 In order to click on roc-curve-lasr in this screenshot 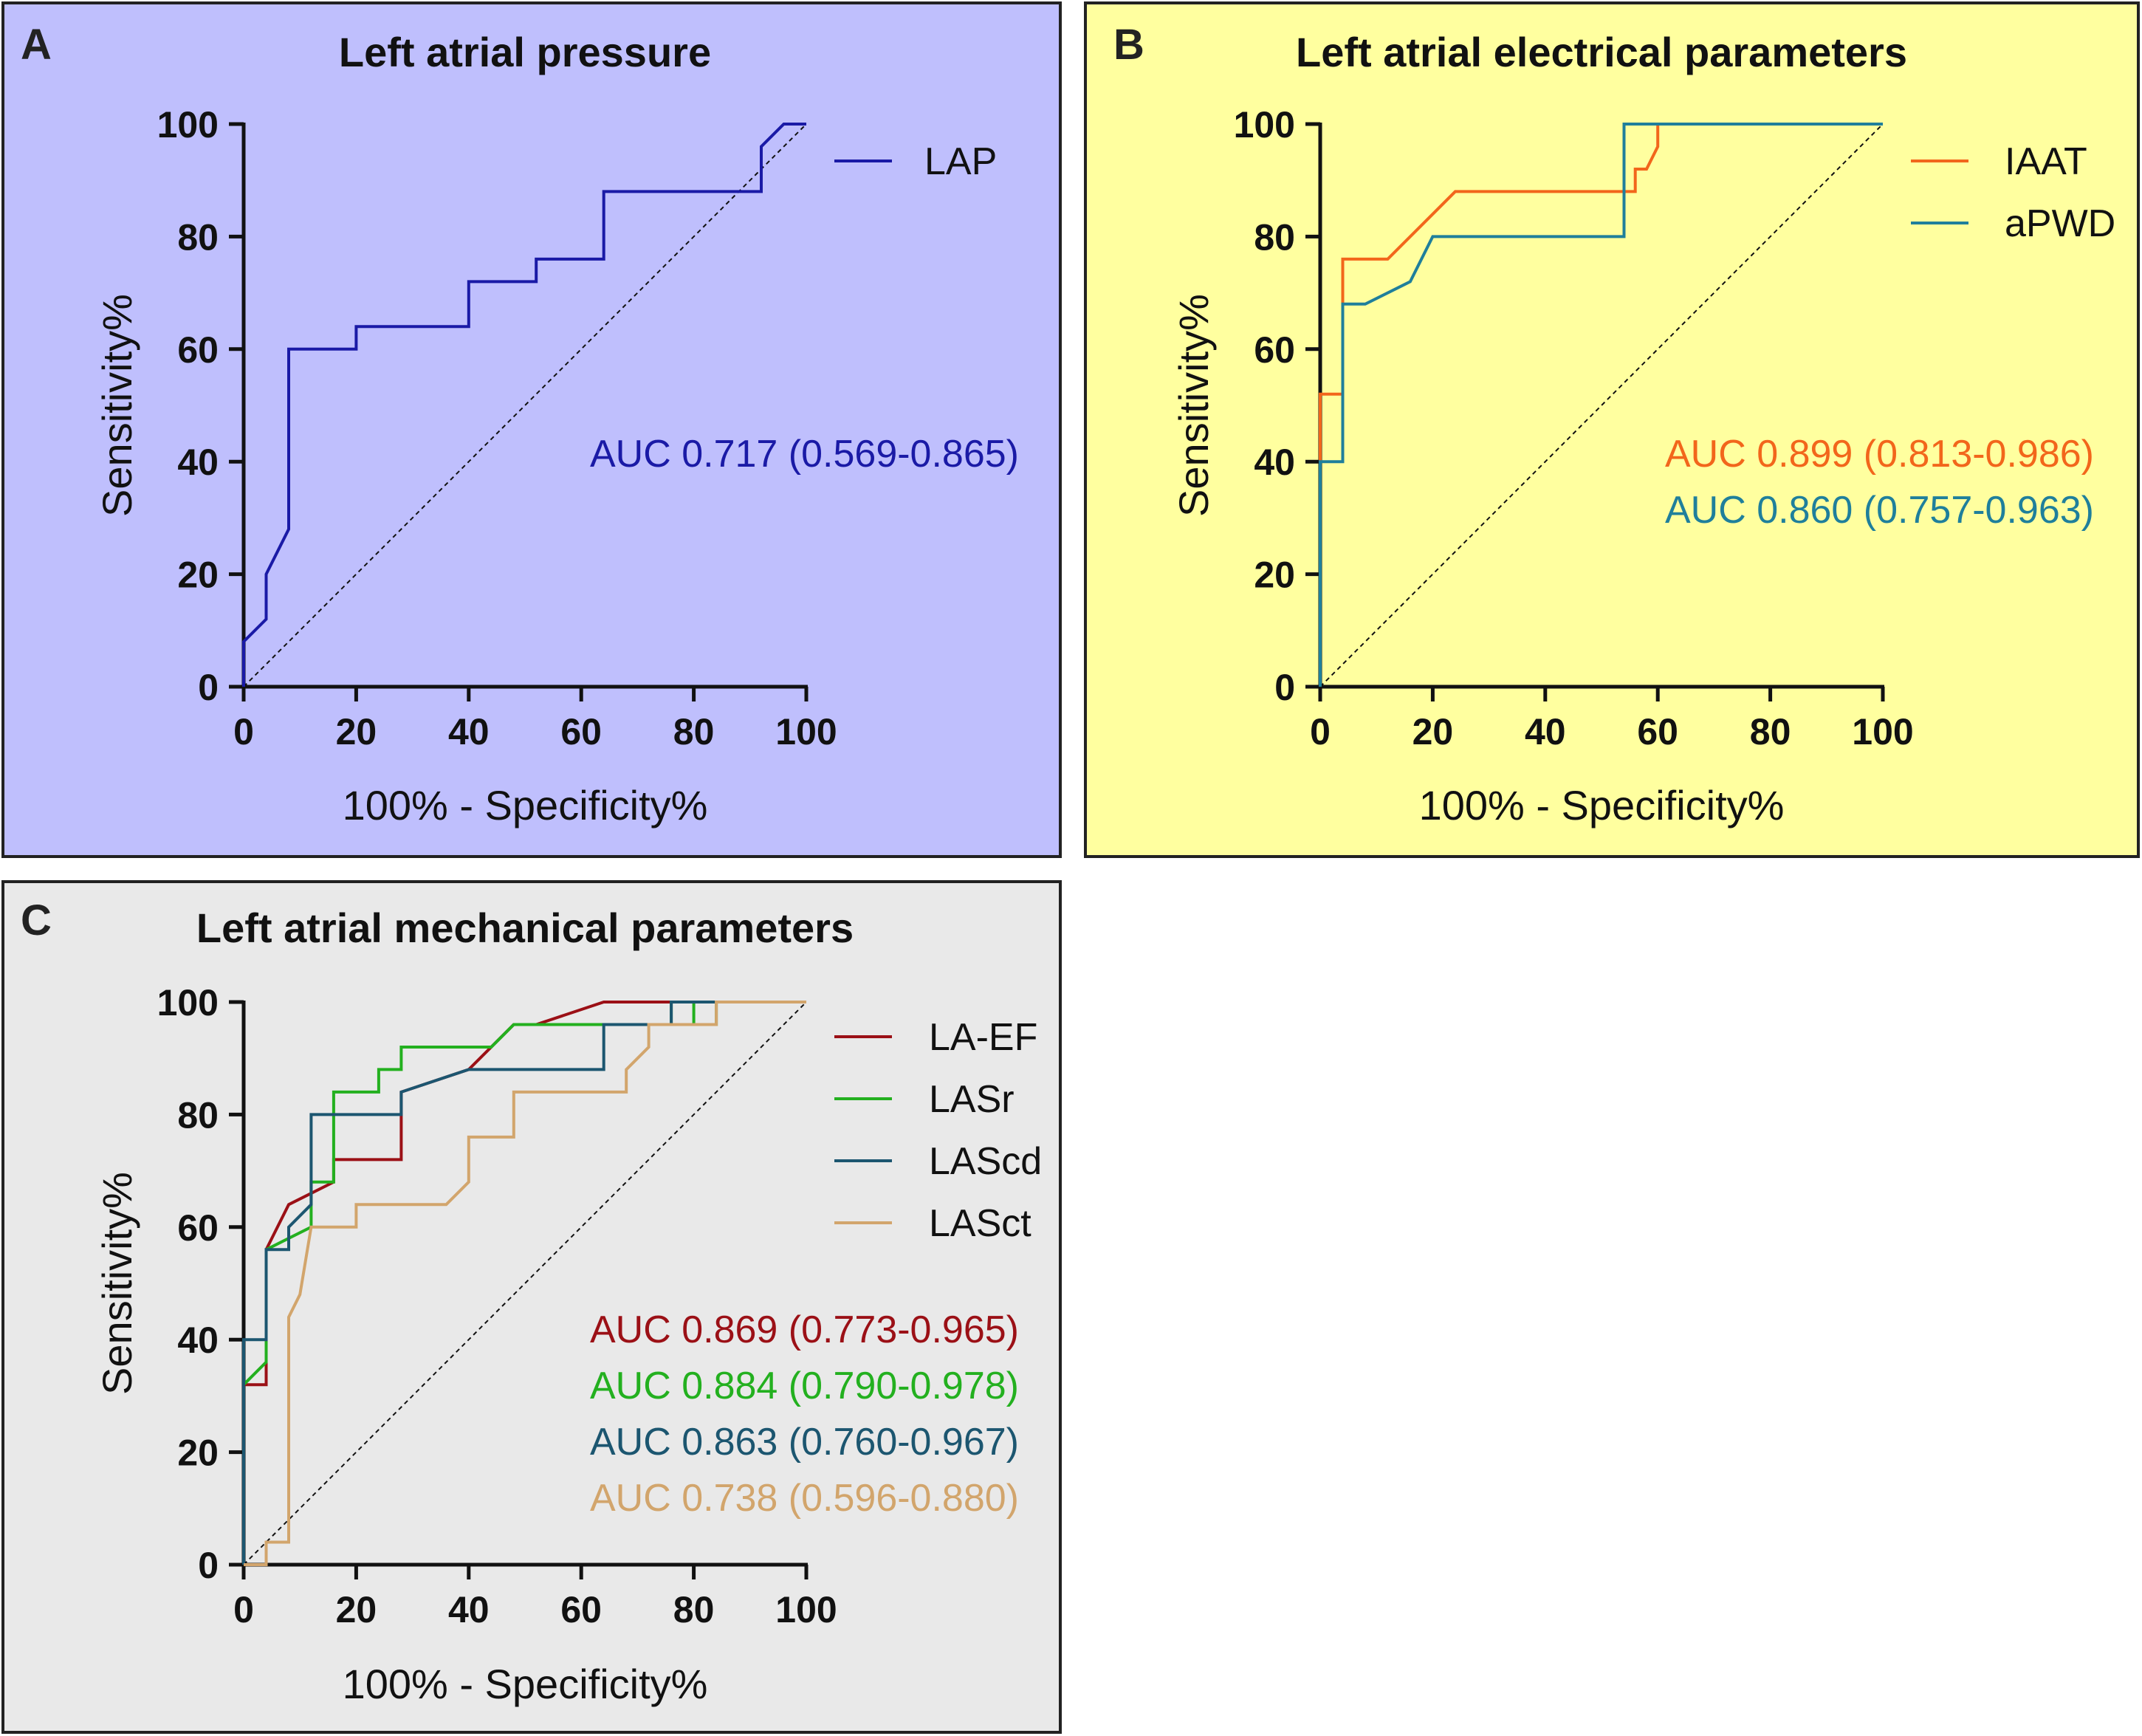, I will do `click(524, 1283)`.